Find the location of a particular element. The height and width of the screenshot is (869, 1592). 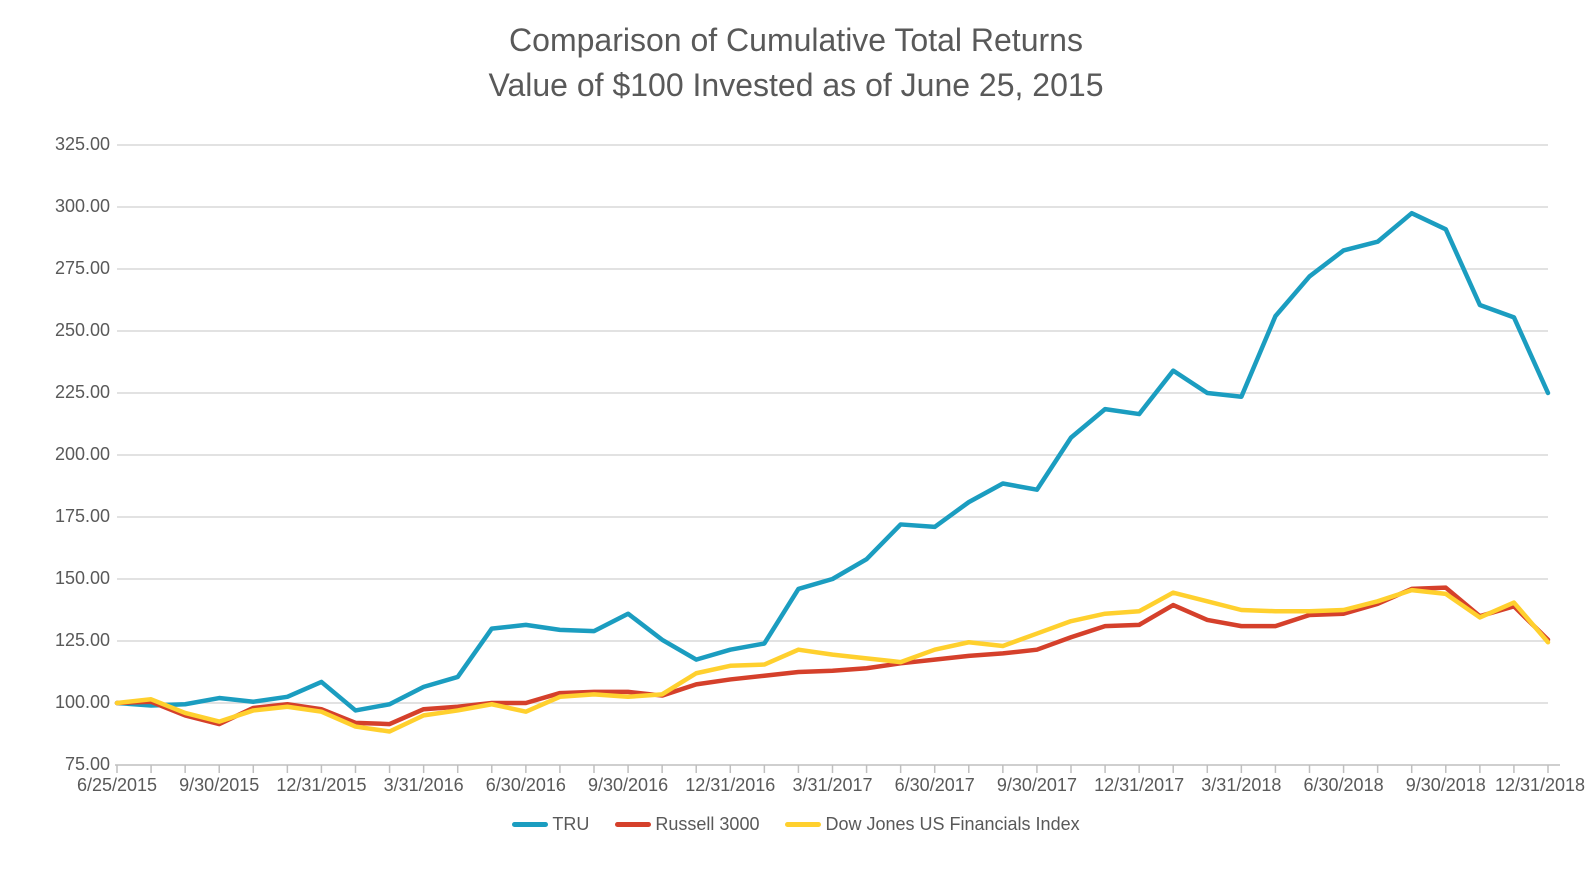

x-axis-label: 9/30/2015 is located at coordinates (219, 785).